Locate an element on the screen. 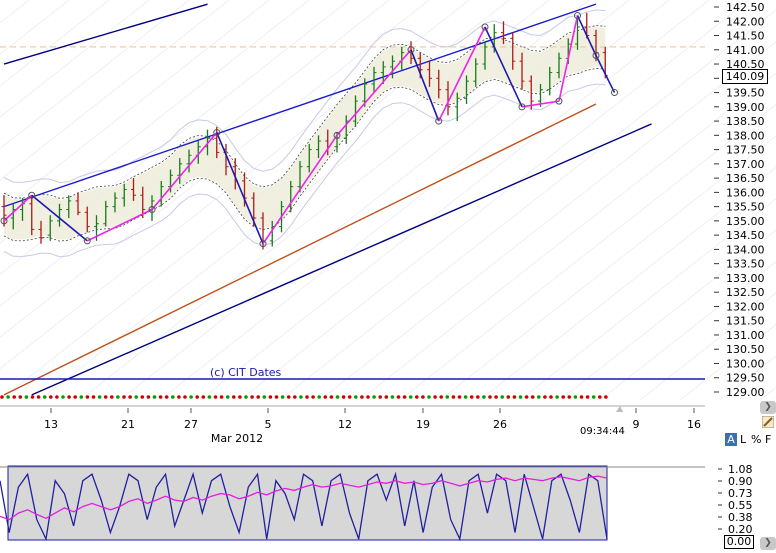 The image size is (776, 553). mode-percent-button: % is located at coordinates (756, 439).